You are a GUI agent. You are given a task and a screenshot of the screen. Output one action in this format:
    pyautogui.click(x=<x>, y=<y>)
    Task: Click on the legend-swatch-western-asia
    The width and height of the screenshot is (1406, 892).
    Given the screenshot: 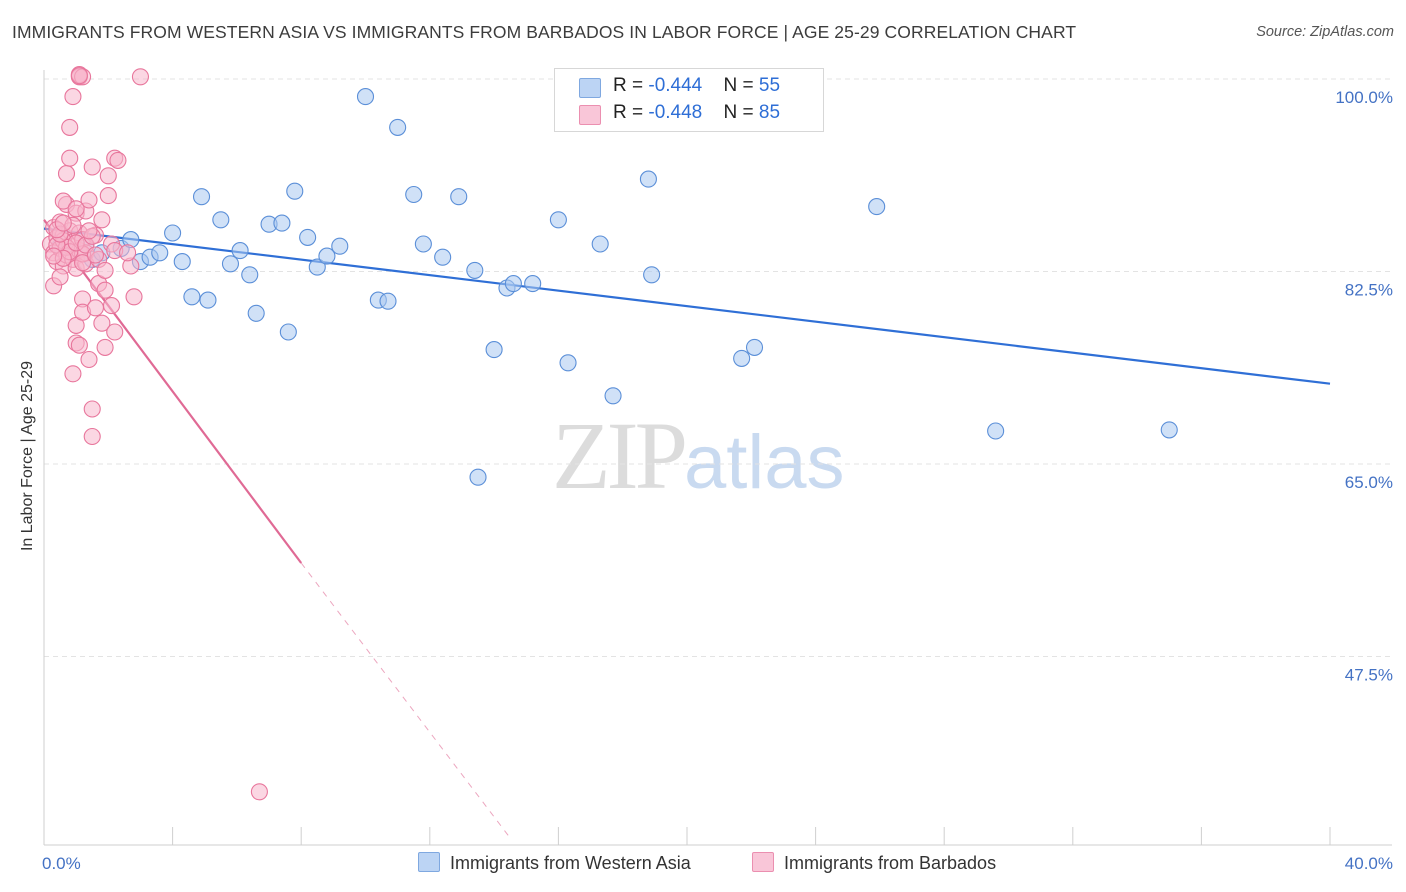 What is the action you would take?
    pyautogui.click(x=590, y=88)
    